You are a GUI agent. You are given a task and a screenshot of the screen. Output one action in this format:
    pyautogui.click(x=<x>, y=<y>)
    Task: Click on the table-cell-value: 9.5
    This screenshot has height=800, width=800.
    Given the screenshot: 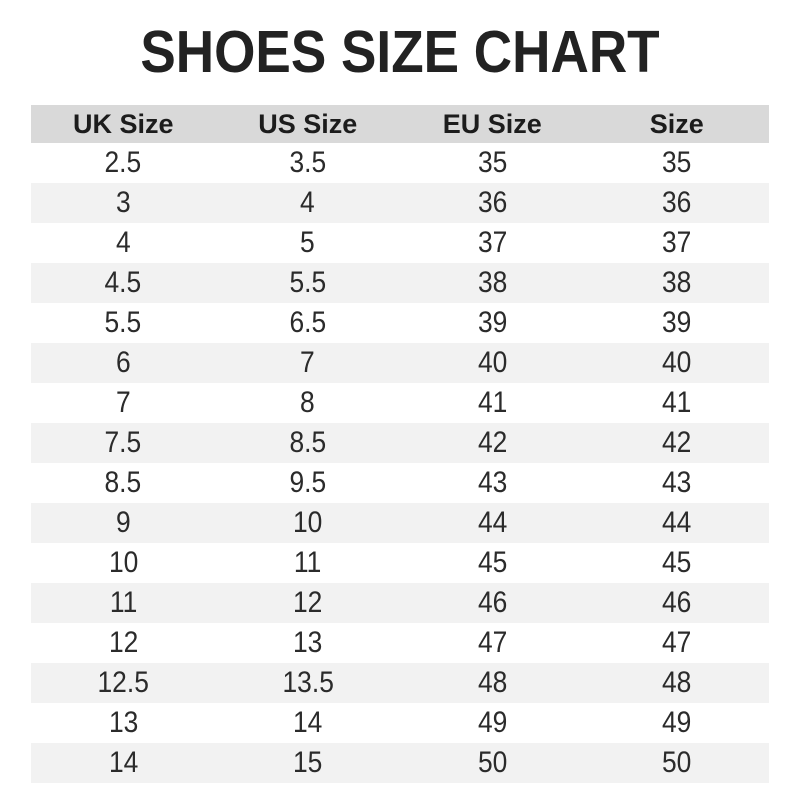 What is the action you would take?
    pyautogui.click(x=308, y=482)
    